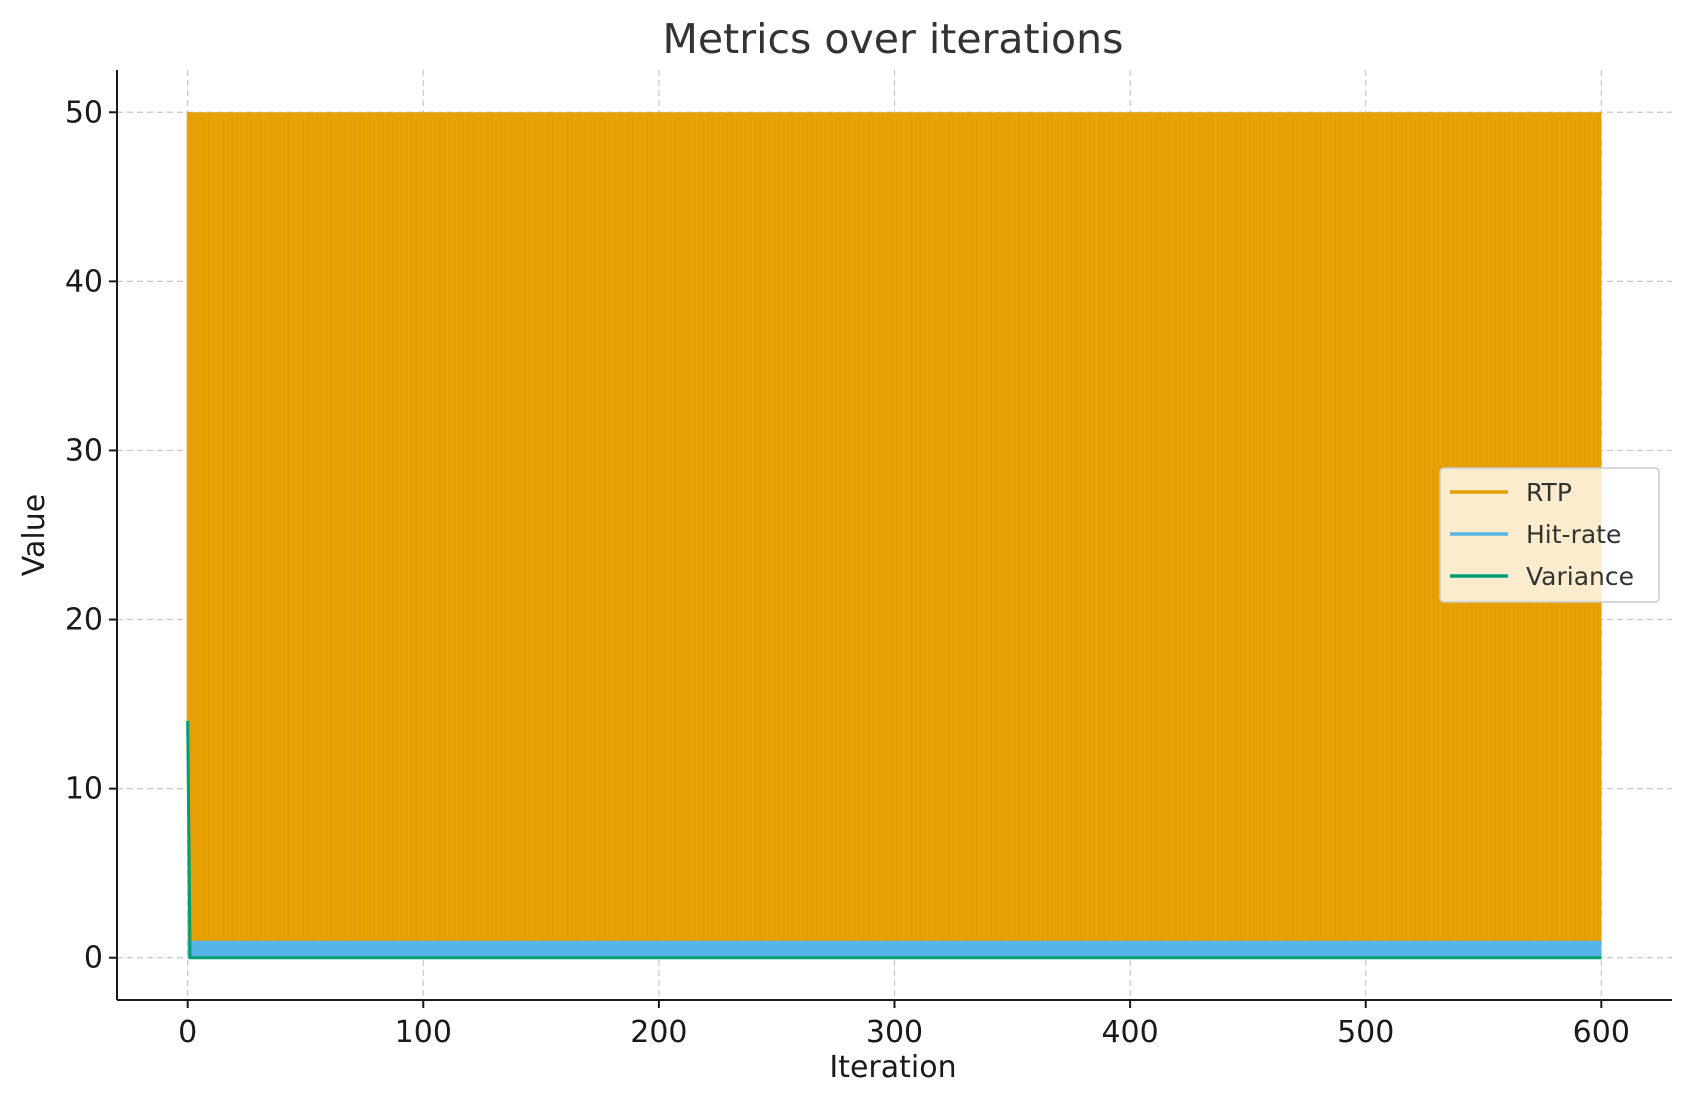  What do you see at coordinates (894, 1032) in the screenshot?
I see `x-tick-label: 300` at bounding box center [894, 1032].